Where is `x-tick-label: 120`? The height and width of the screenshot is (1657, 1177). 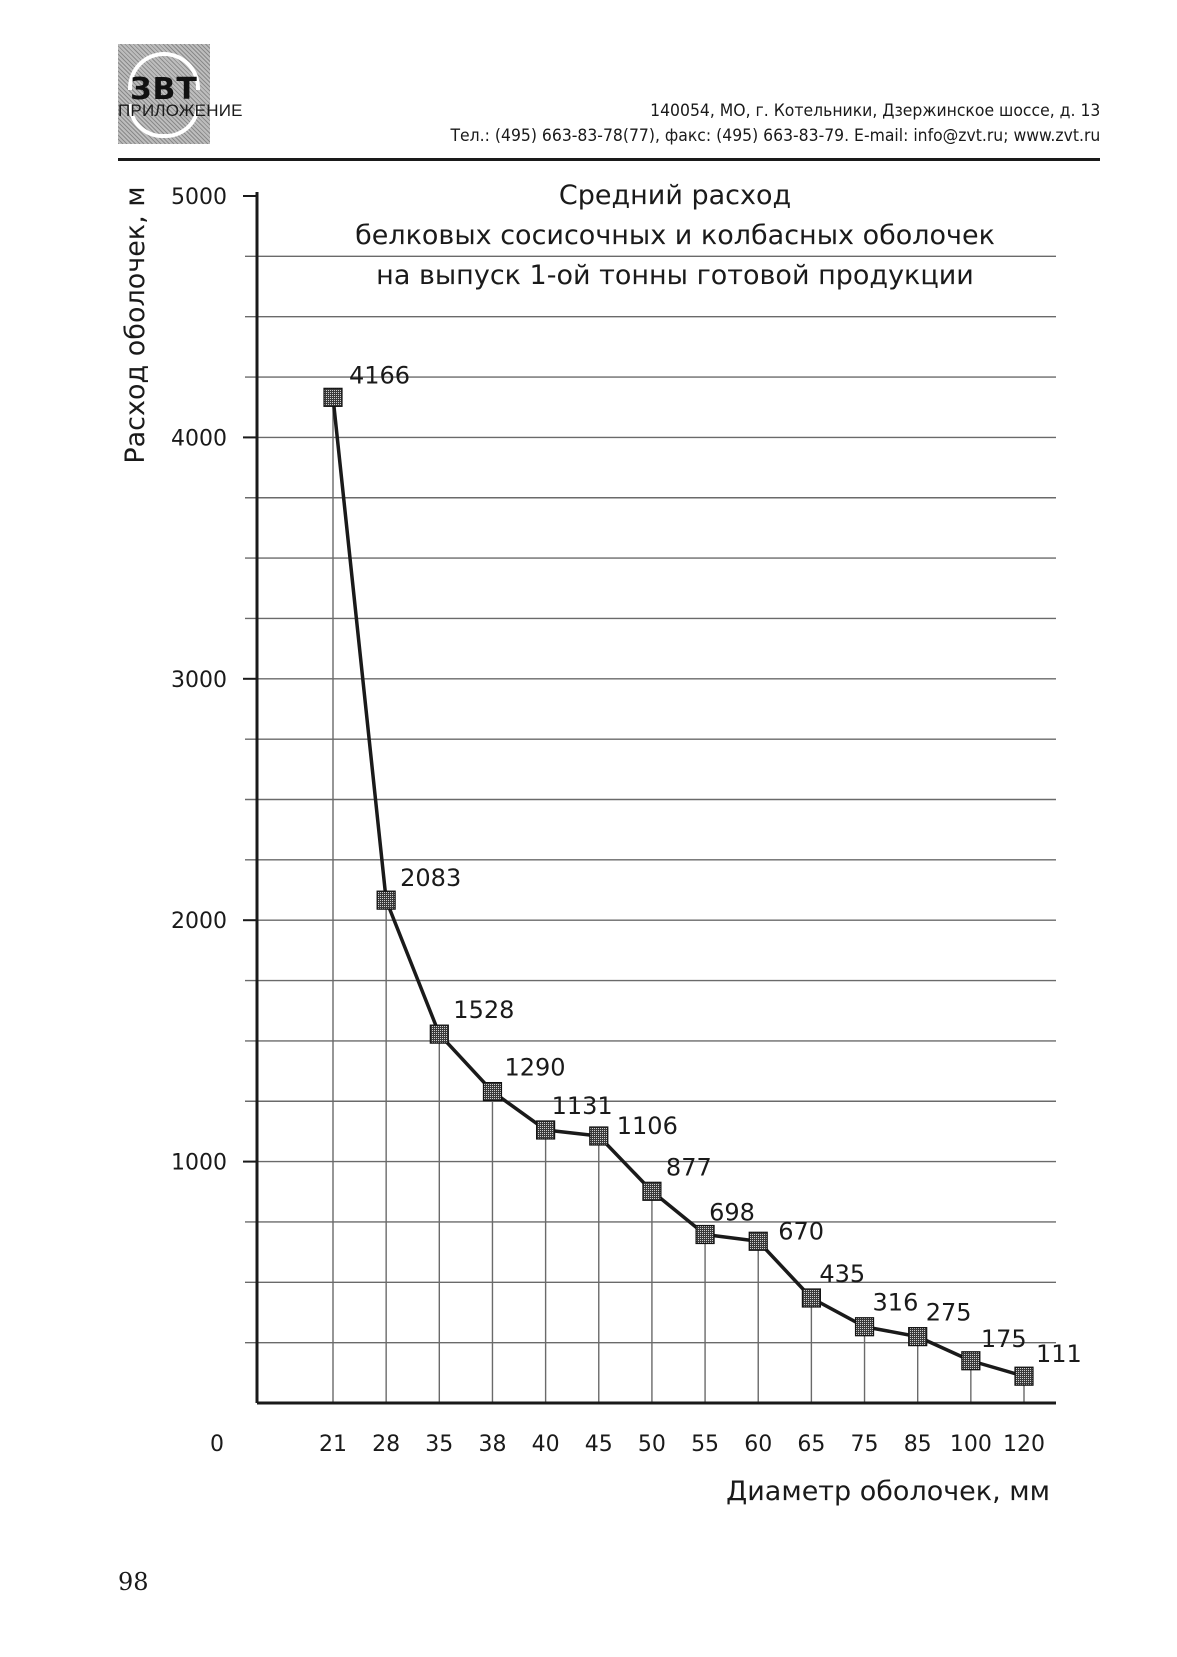 x-tick-label: 120 is located at coordinates (1024, 1444).